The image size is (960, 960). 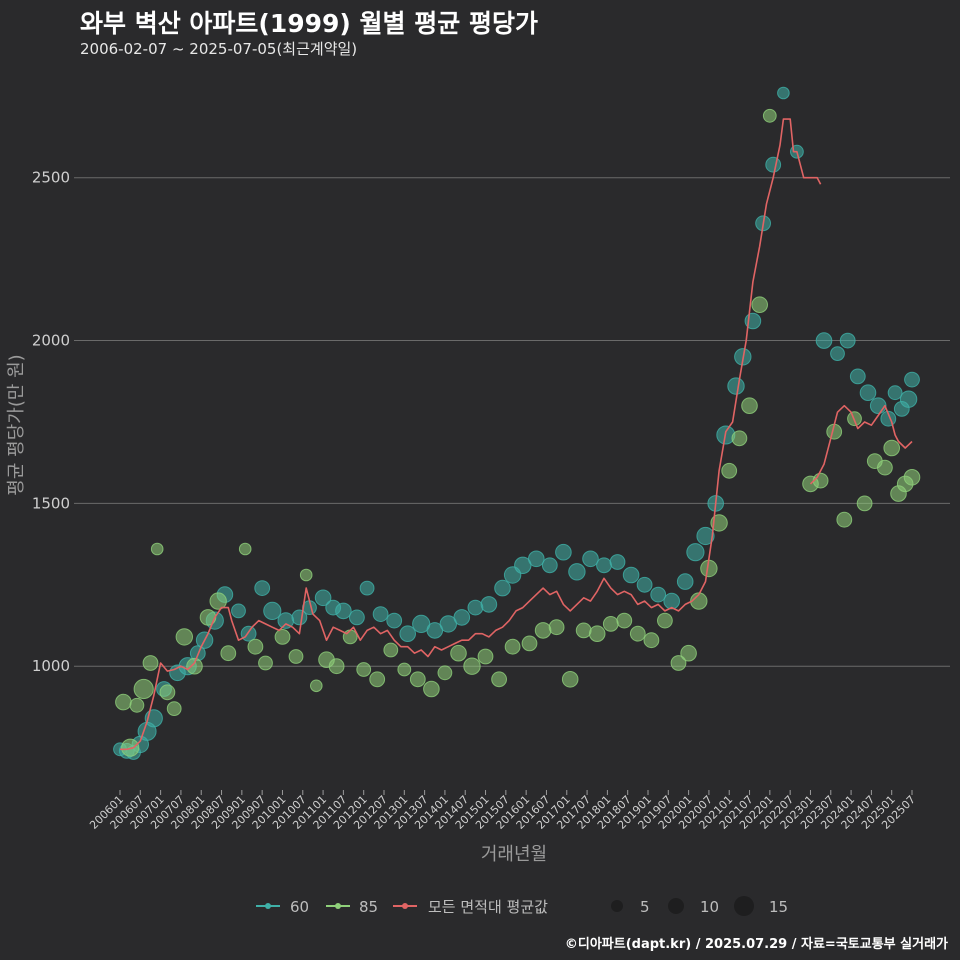 What do you see at coordinates (744, 906) in the screenshot?
I see `legend-size-15-dot` at bounding box center [744, 906].